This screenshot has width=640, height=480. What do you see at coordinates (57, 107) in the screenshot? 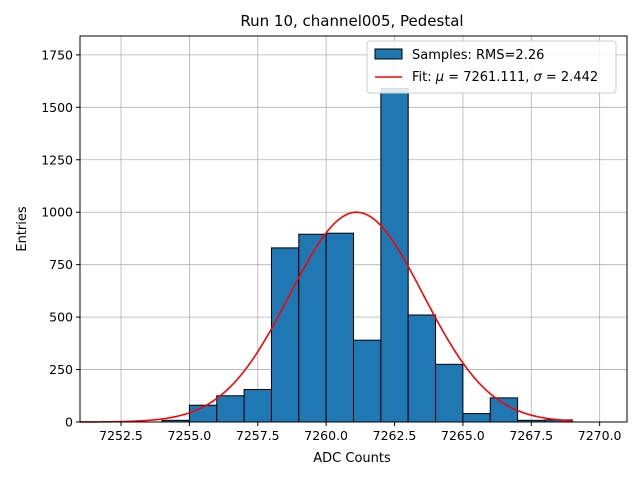
I see `y-tick-label: 1500` at bounding box center [57, 107].